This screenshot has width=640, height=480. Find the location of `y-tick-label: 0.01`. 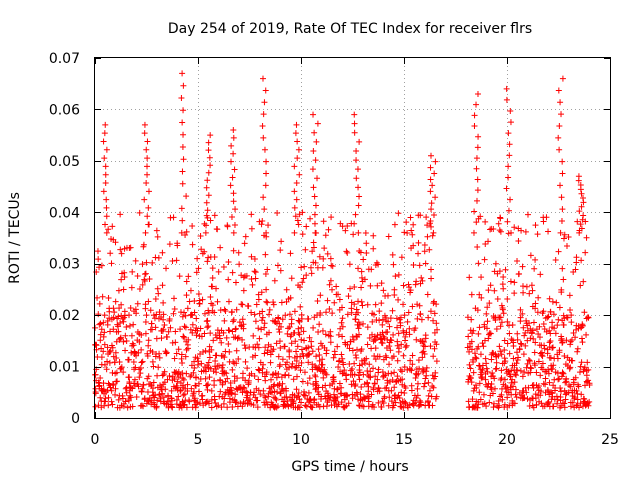

y-tick-label: 0.01 is located at coordinates (64, 368).